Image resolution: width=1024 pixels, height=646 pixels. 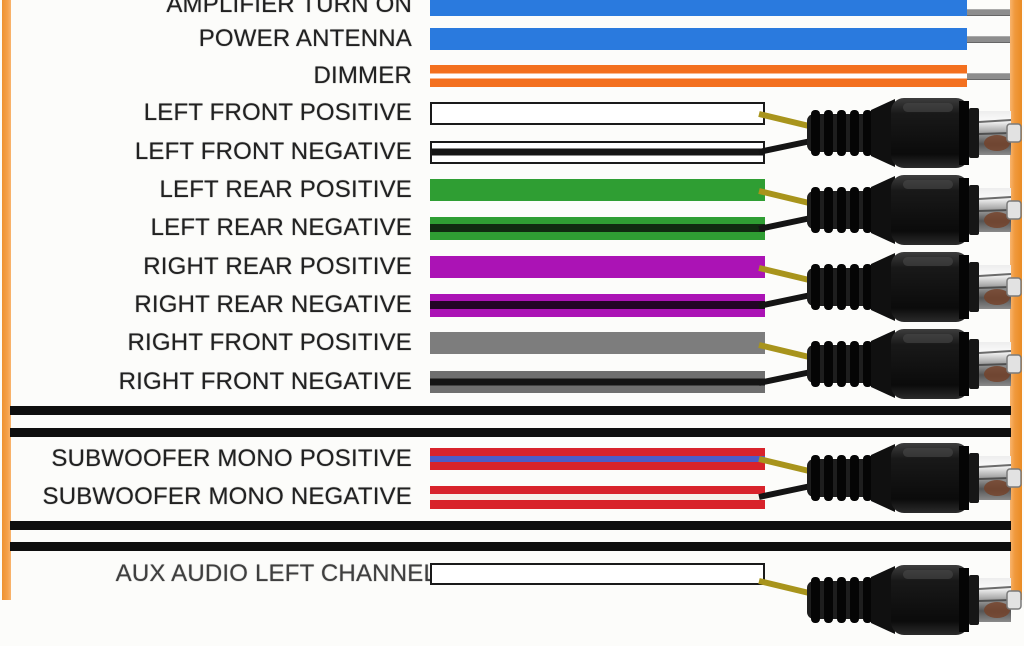 I want to click on rca-right-rear, so click(x=890, y=287).